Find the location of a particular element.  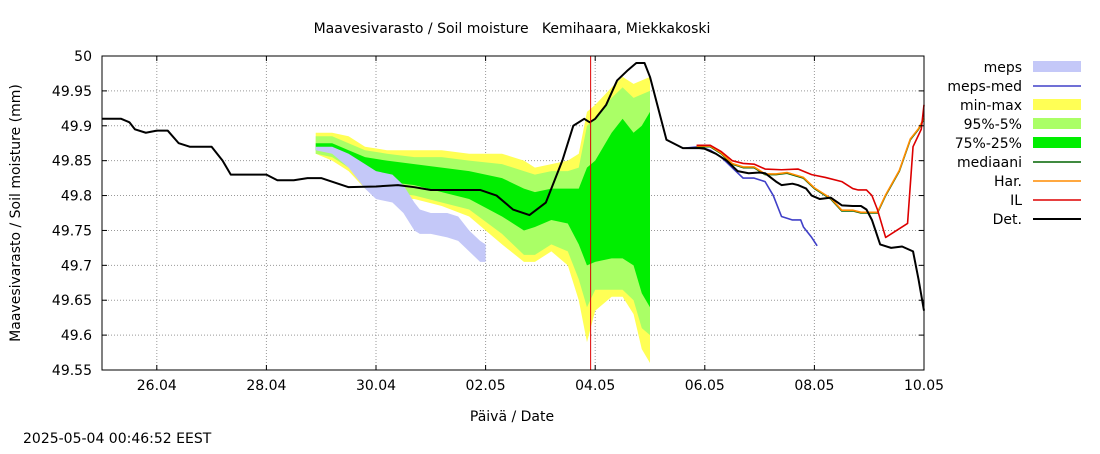

x-tick-label: 04.05 is located at coordinates (595, 386).